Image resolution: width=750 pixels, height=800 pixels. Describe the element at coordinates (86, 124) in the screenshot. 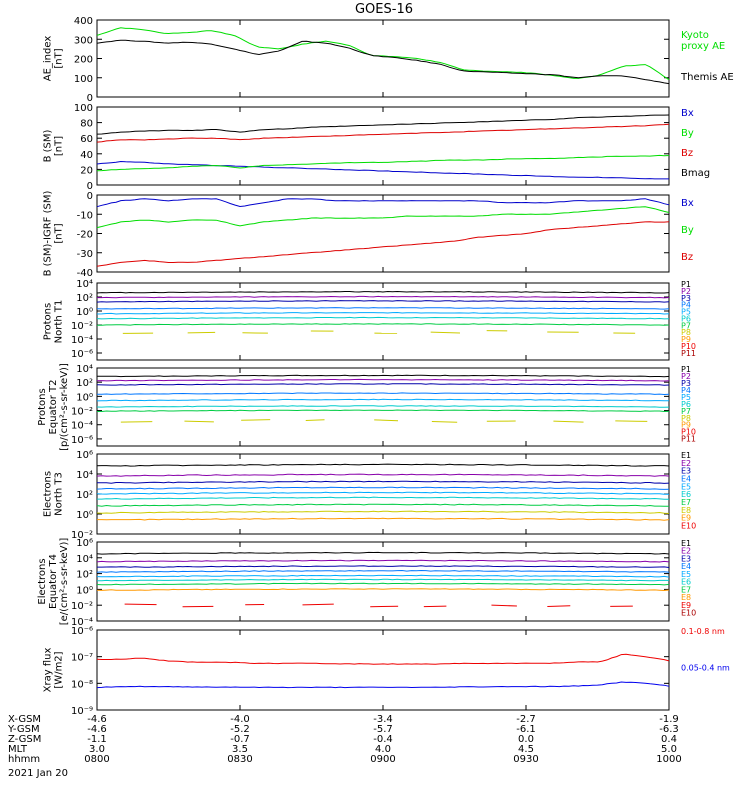

I see `y-tick-label: 80` at that location.